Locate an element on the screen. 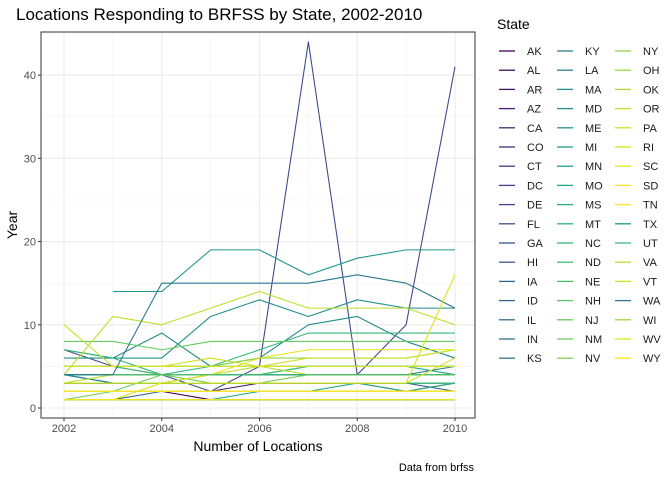  series-line-nc is located at coordinates (259, 354).